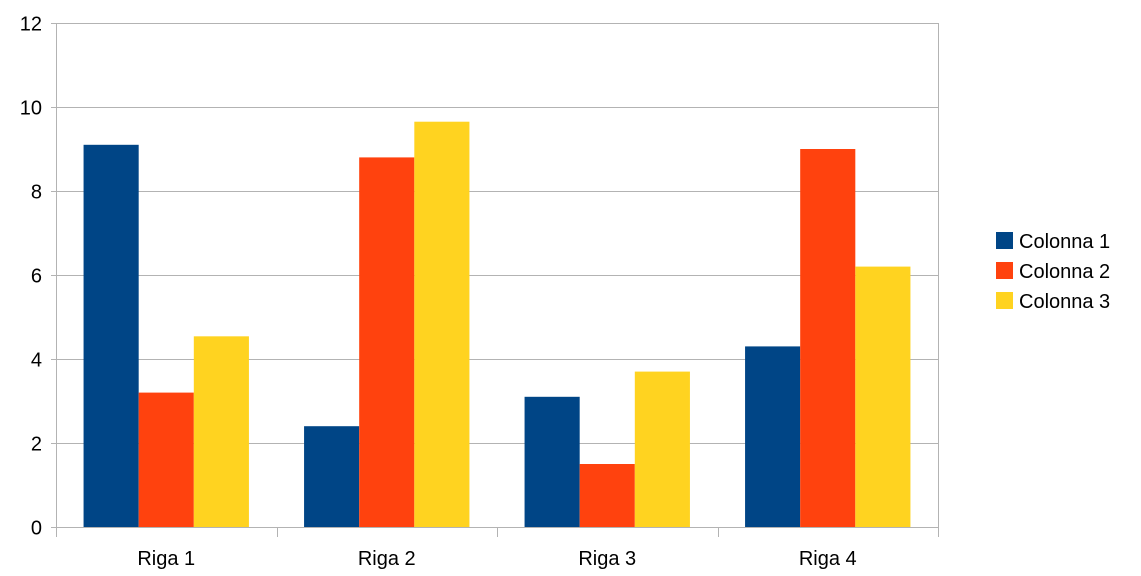  Describe the element at coordinates (828, 559) in the screenshot. I see `x-tick-label: Riga 4` at that location.